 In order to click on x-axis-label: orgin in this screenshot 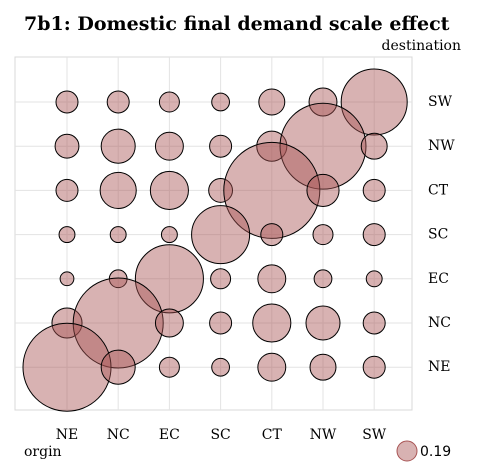, I will do `click(43, 452)`.